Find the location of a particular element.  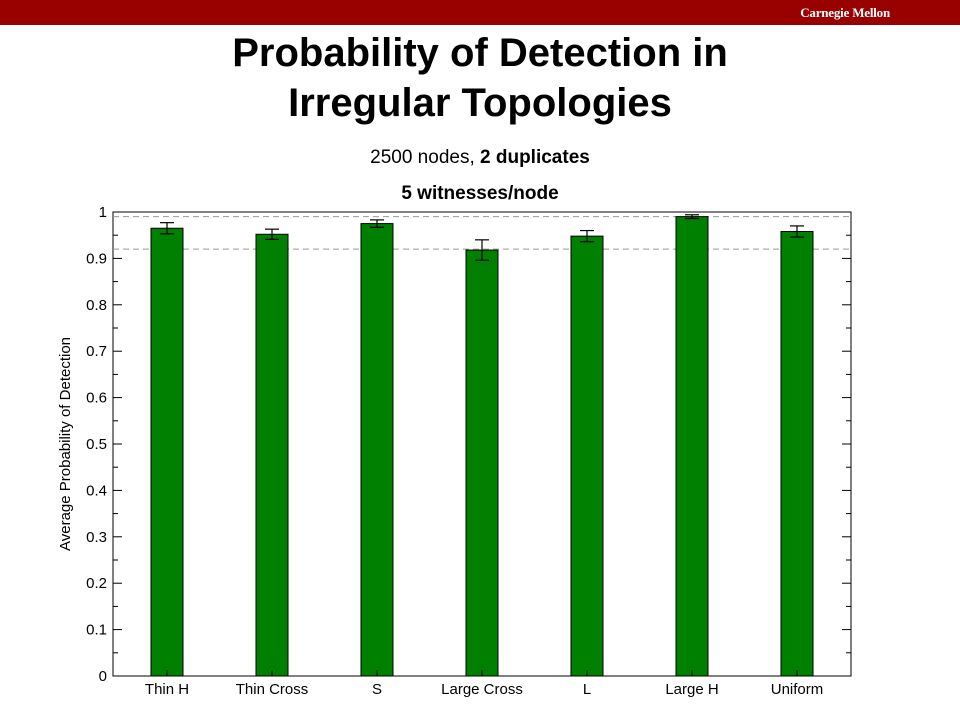

y-tick-label: 0 is located at coordinates (103, 676).